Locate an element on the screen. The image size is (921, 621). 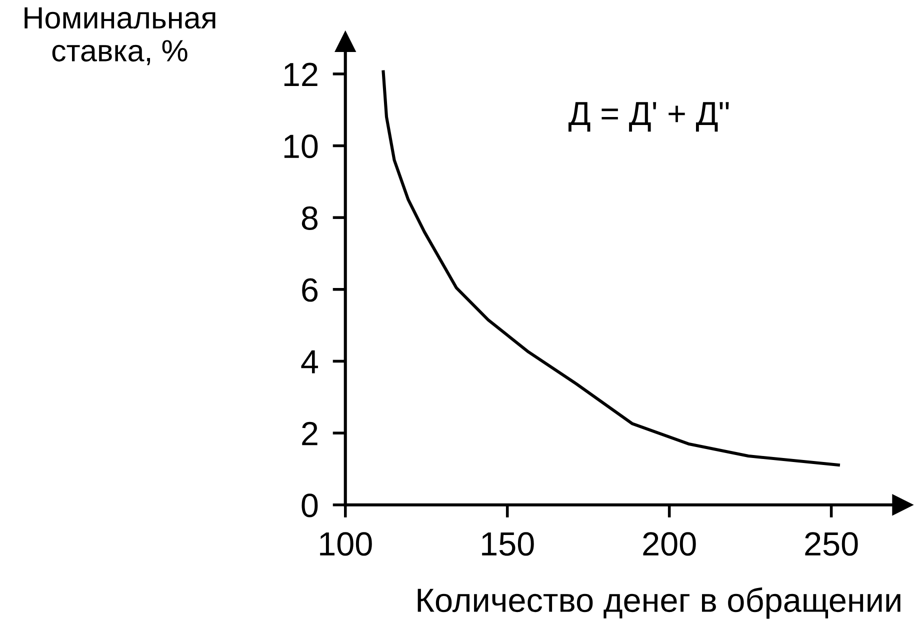
y-tick-label: 8 is located at coordinates (310, 218).